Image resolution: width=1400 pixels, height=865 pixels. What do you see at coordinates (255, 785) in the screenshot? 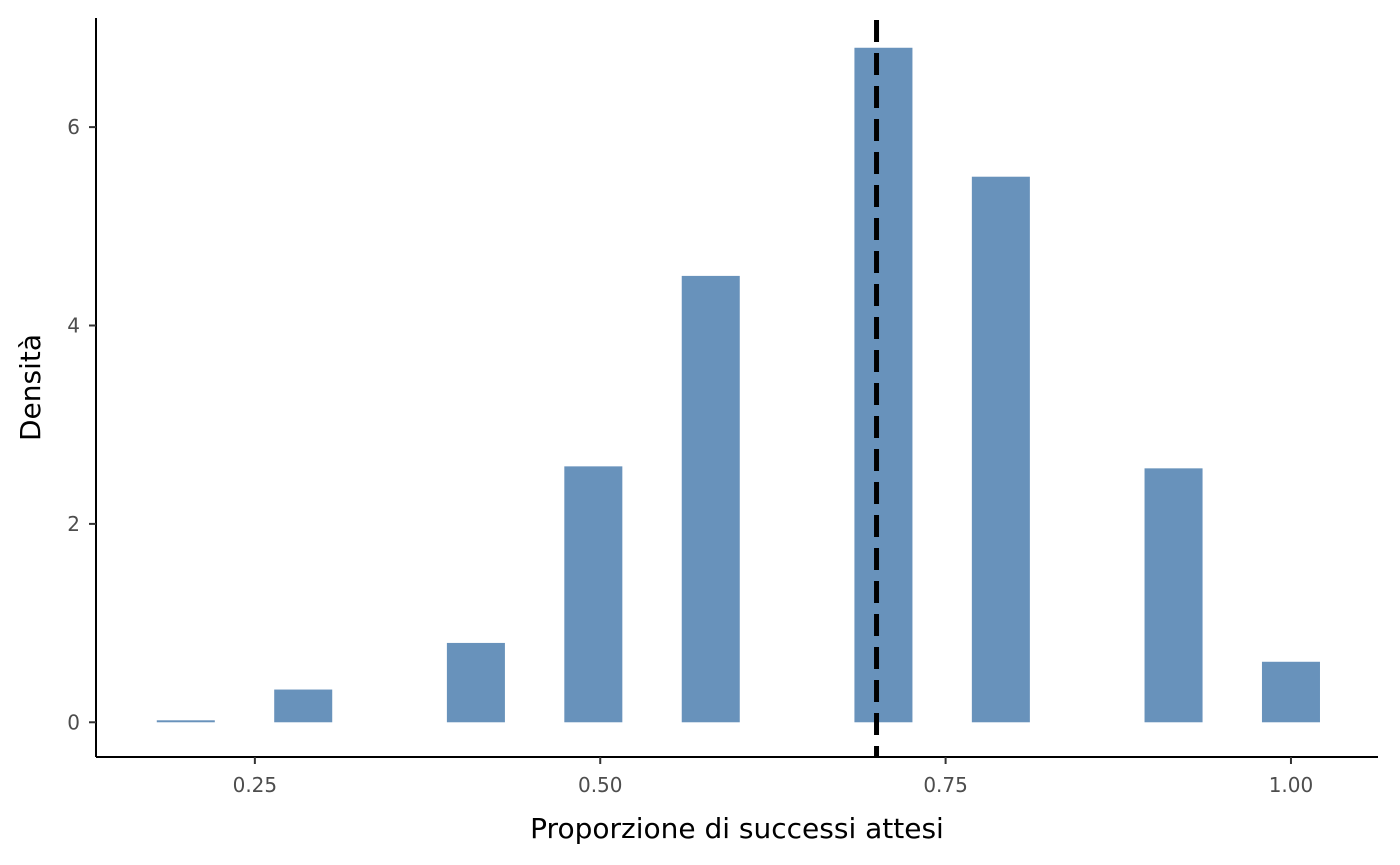
I see `x-tick-label: 0.25` at bounding box center [255, 785].